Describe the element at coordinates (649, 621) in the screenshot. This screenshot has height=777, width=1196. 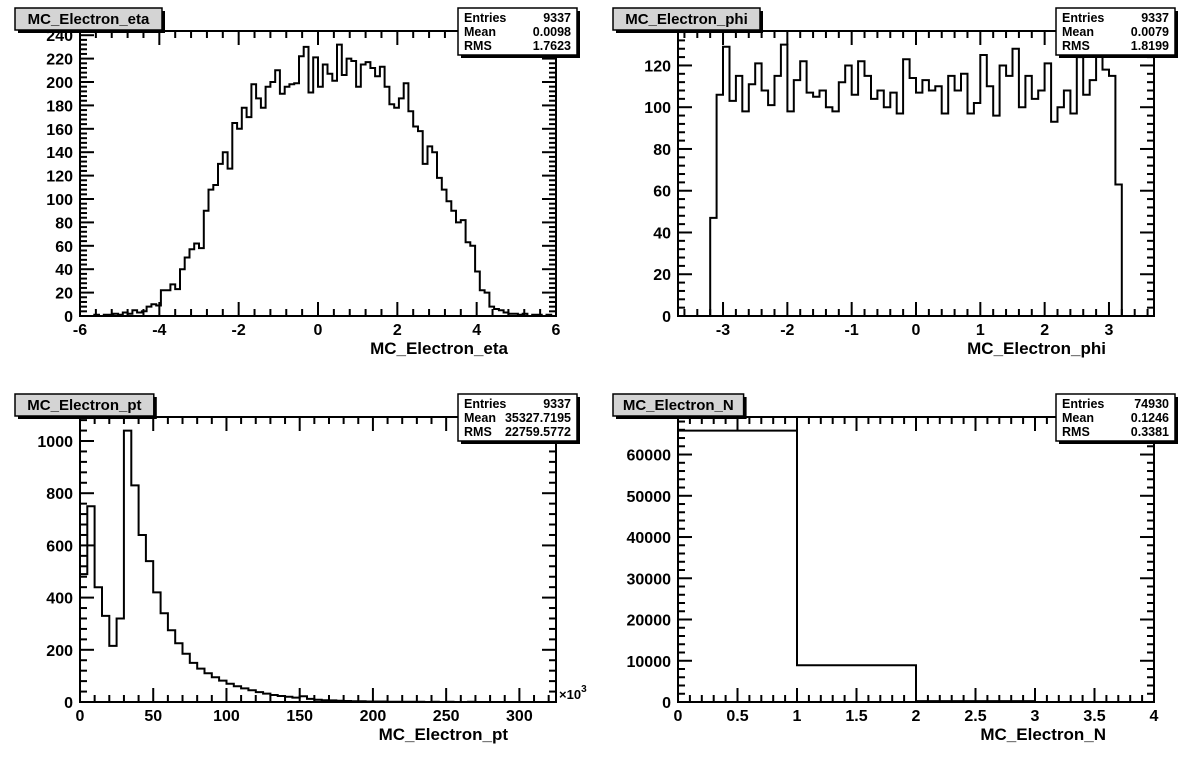
I see `svg-text: 20000` at that location.